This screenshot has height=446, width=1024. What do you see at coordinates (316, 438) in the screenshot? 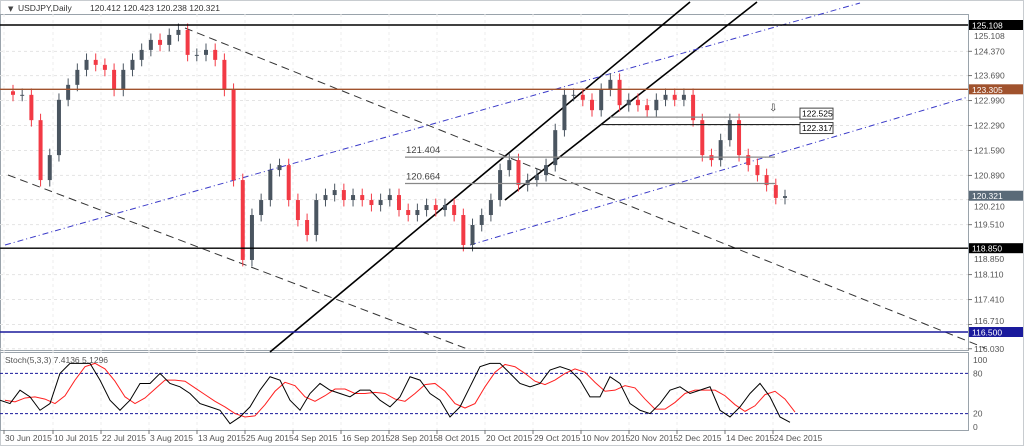
I see `x-tick-label: 4 Sep 2015` at bounding box center [316, 438].